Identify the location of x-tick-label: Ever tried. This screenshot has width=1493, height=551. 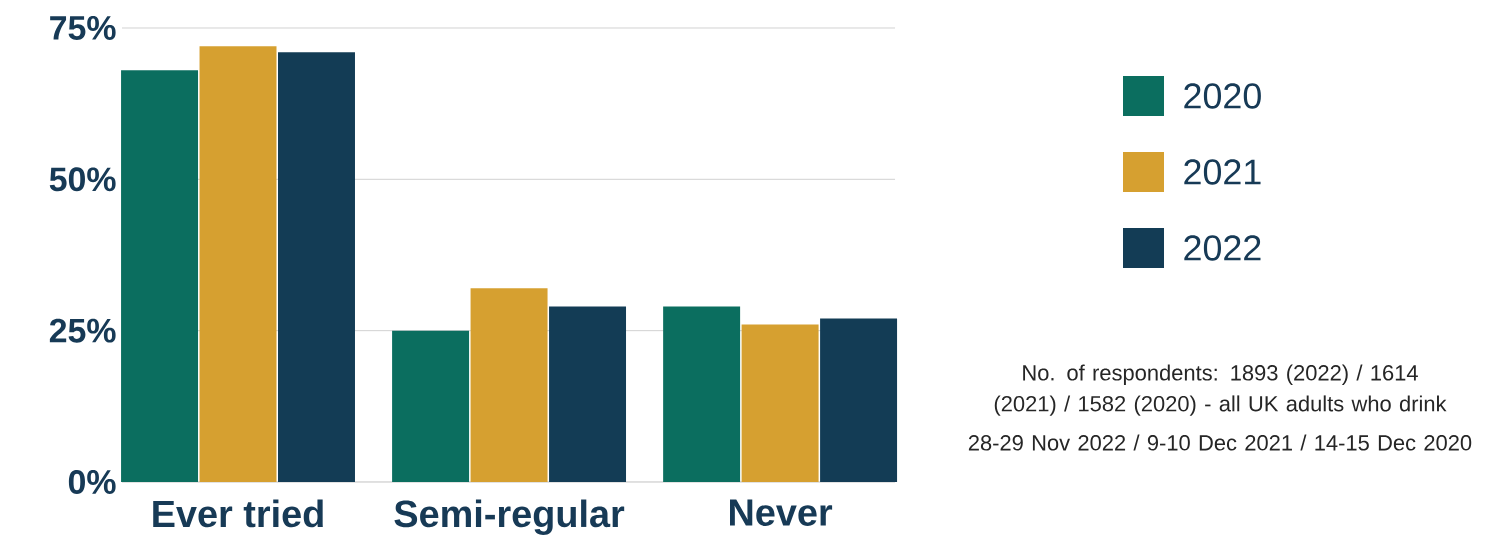
(238, 513).